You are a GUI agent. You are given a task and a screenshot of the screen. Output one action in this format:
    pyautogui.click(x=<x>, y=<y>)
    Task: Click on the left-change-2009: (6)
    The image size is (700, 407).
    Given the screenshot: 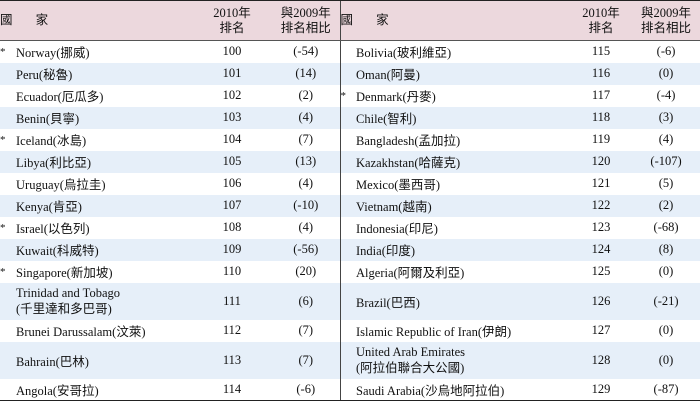 What is the action you would take?
    pyautogui.click(x=306, y=300)
    